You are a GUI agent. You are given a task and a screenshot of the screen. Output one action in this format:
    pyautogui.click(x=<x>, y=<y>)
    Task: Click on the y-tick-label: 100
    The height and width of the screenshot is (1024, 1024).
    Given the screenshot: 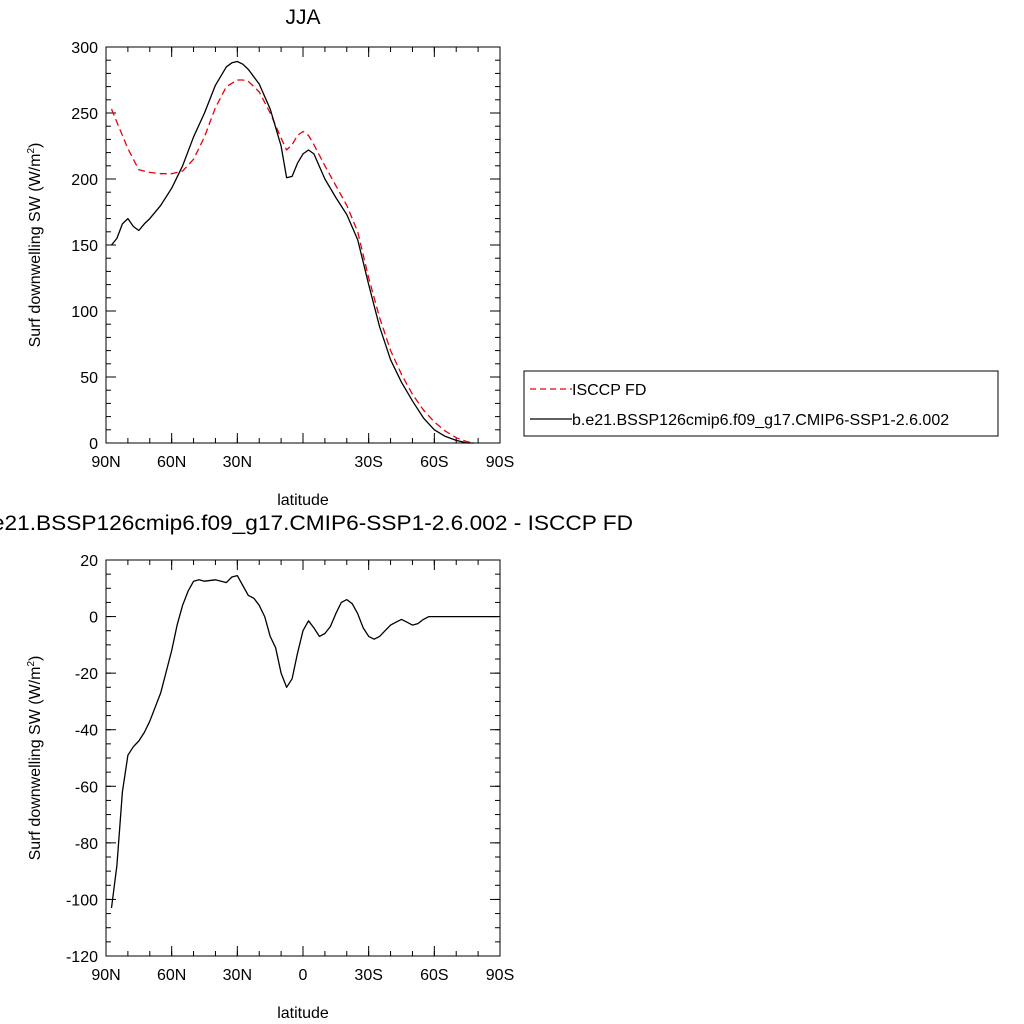 What is the action you would take?
    pyautogui.click(x=84, y=312)
    